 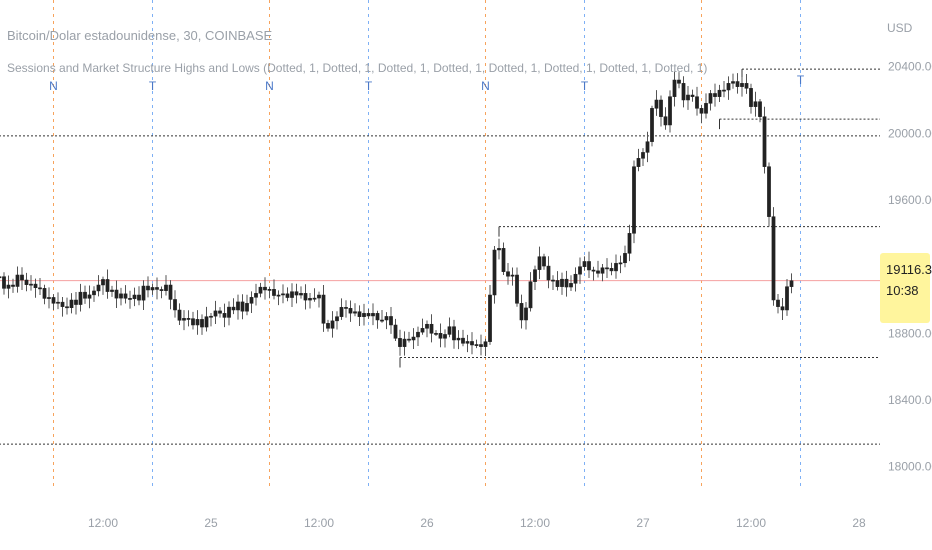 What do you see at coordinates (910, 67) in the screenshot?
I see `price-tick-label: 20400.00` at bounding box center [910, 67].